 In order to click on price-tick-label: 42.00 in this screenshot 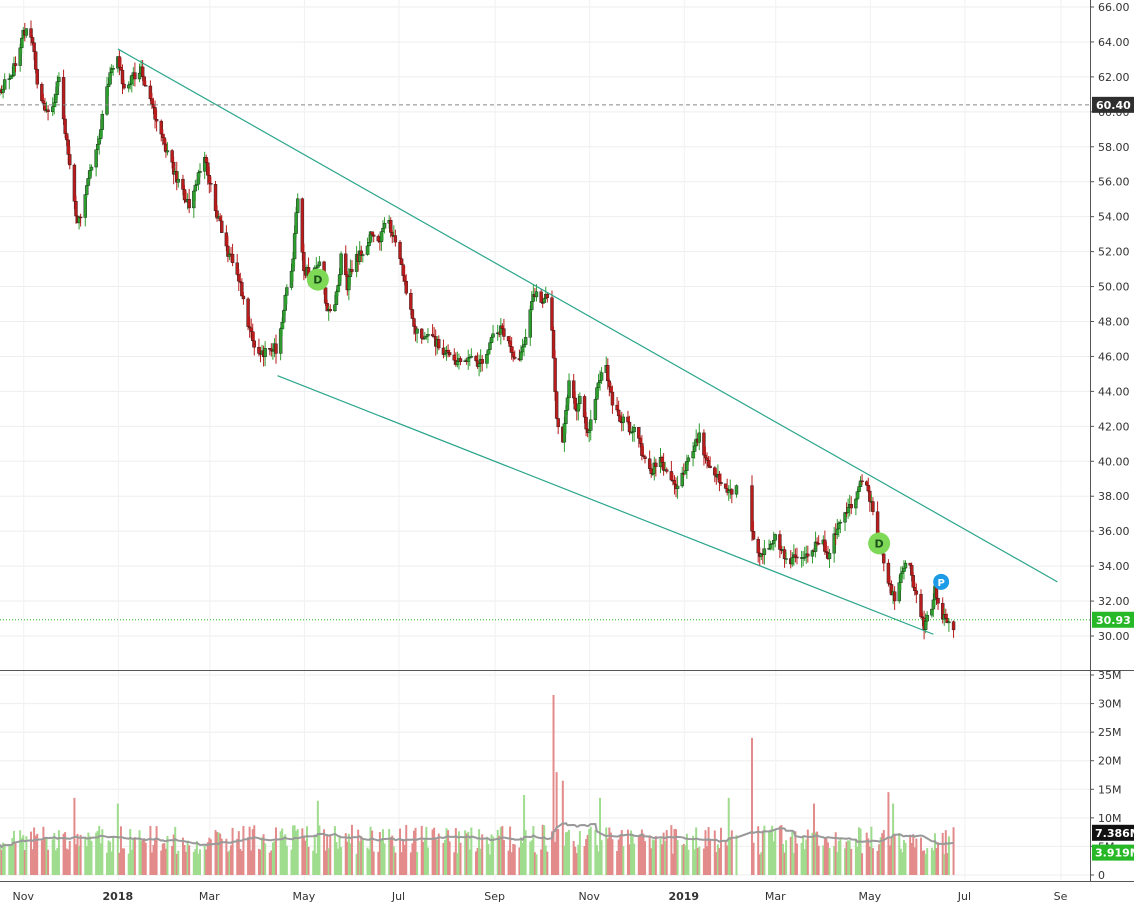, I will do `click(1114, 426)`.